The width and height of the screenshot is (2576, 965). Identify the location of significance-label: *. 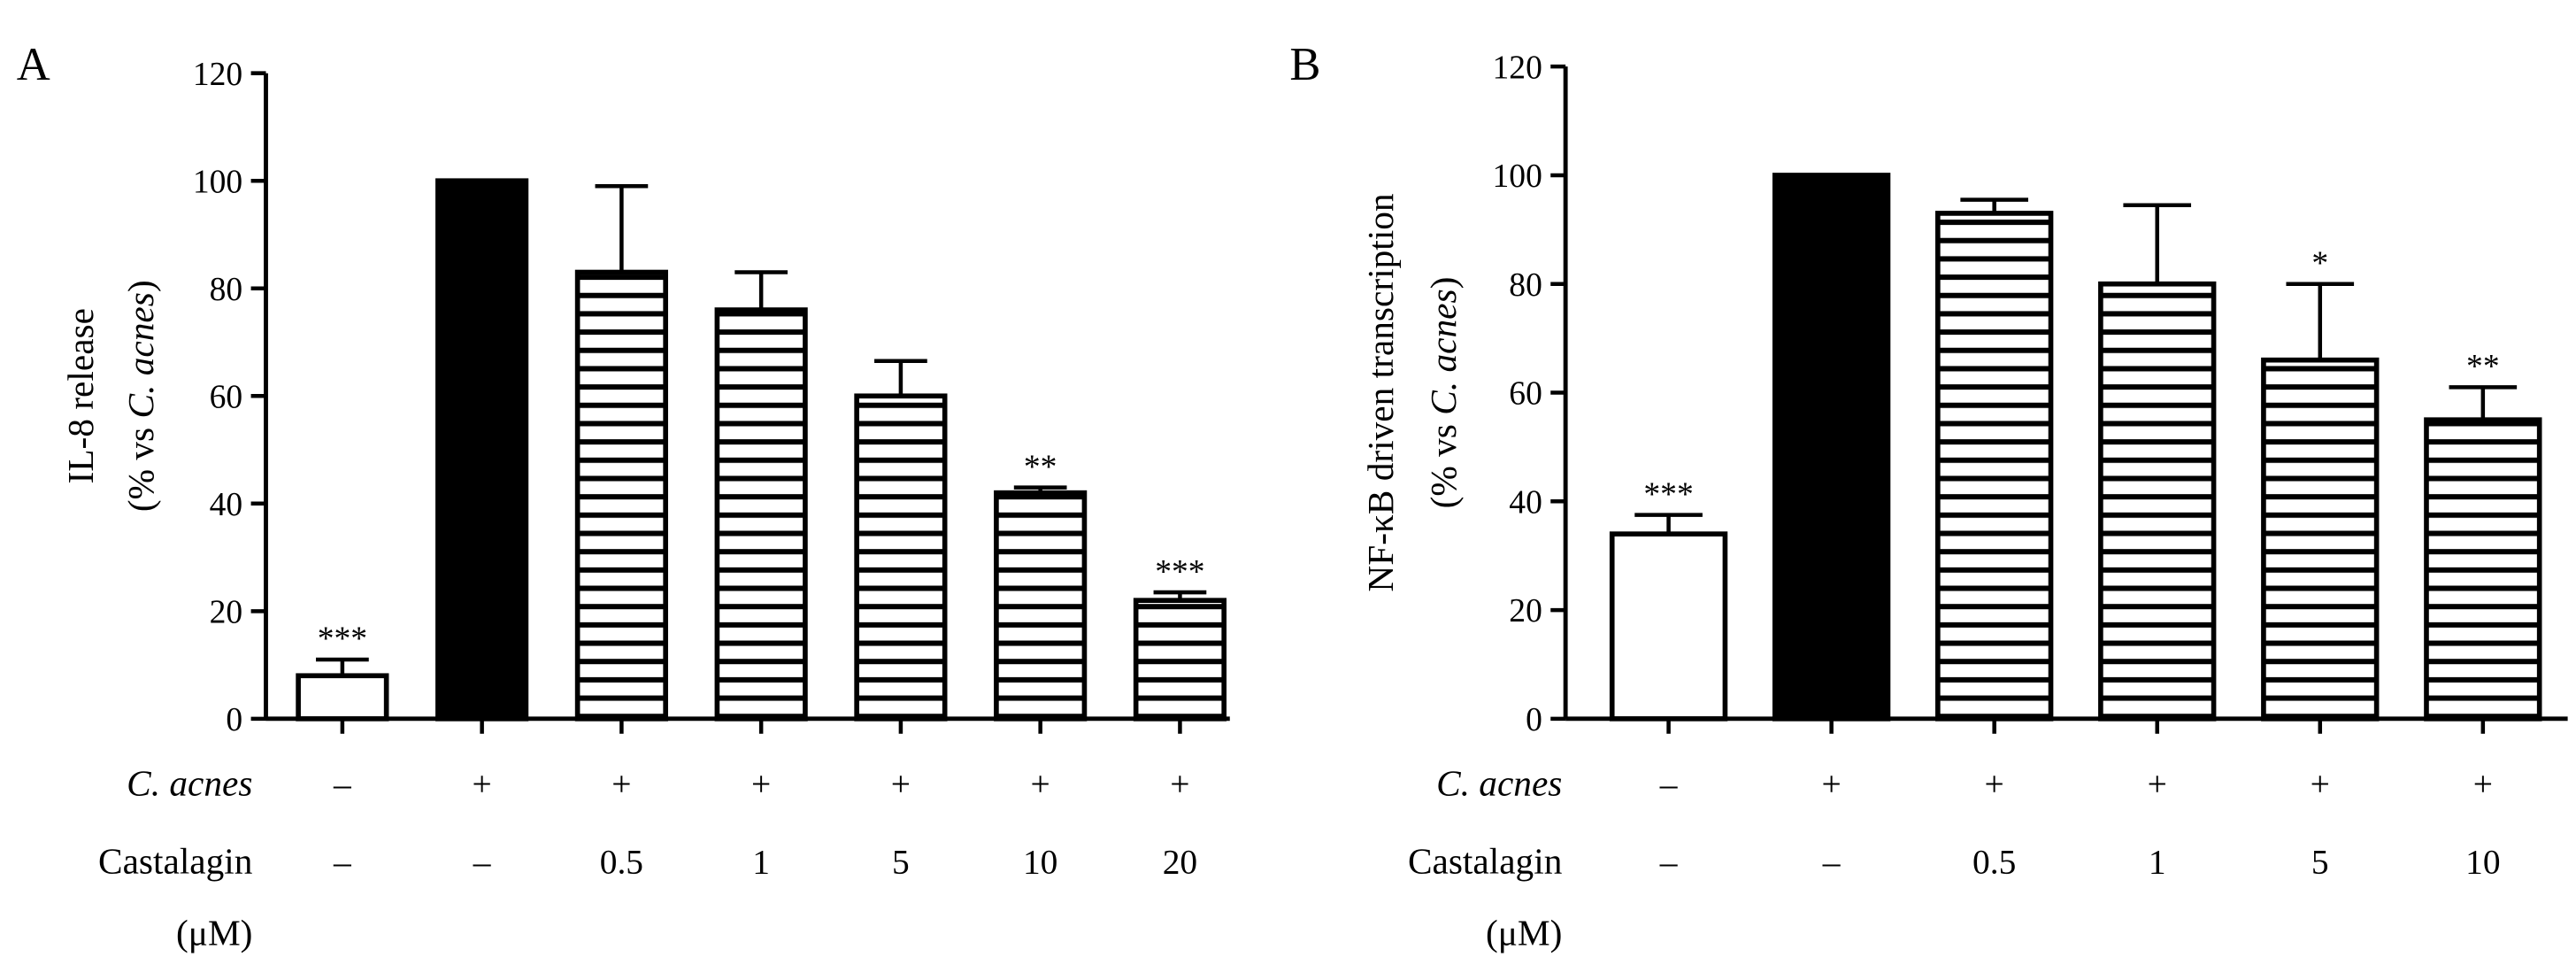
(2319, 263).